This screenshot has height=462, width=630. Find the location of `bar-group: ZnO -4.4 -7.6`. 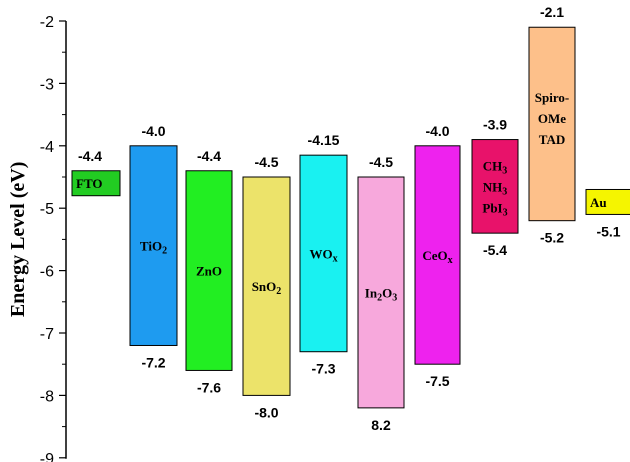

bar-group: ZnO -4.4 -7.6 is located at coordinates (209, 271).